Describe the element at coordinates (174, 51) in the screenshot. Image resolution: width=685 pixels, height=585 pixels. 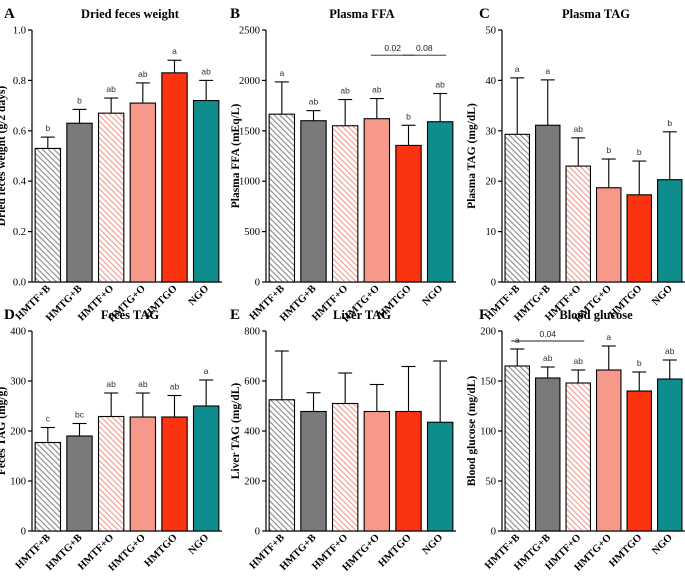
I see `significance-letter-a: a` at that location.